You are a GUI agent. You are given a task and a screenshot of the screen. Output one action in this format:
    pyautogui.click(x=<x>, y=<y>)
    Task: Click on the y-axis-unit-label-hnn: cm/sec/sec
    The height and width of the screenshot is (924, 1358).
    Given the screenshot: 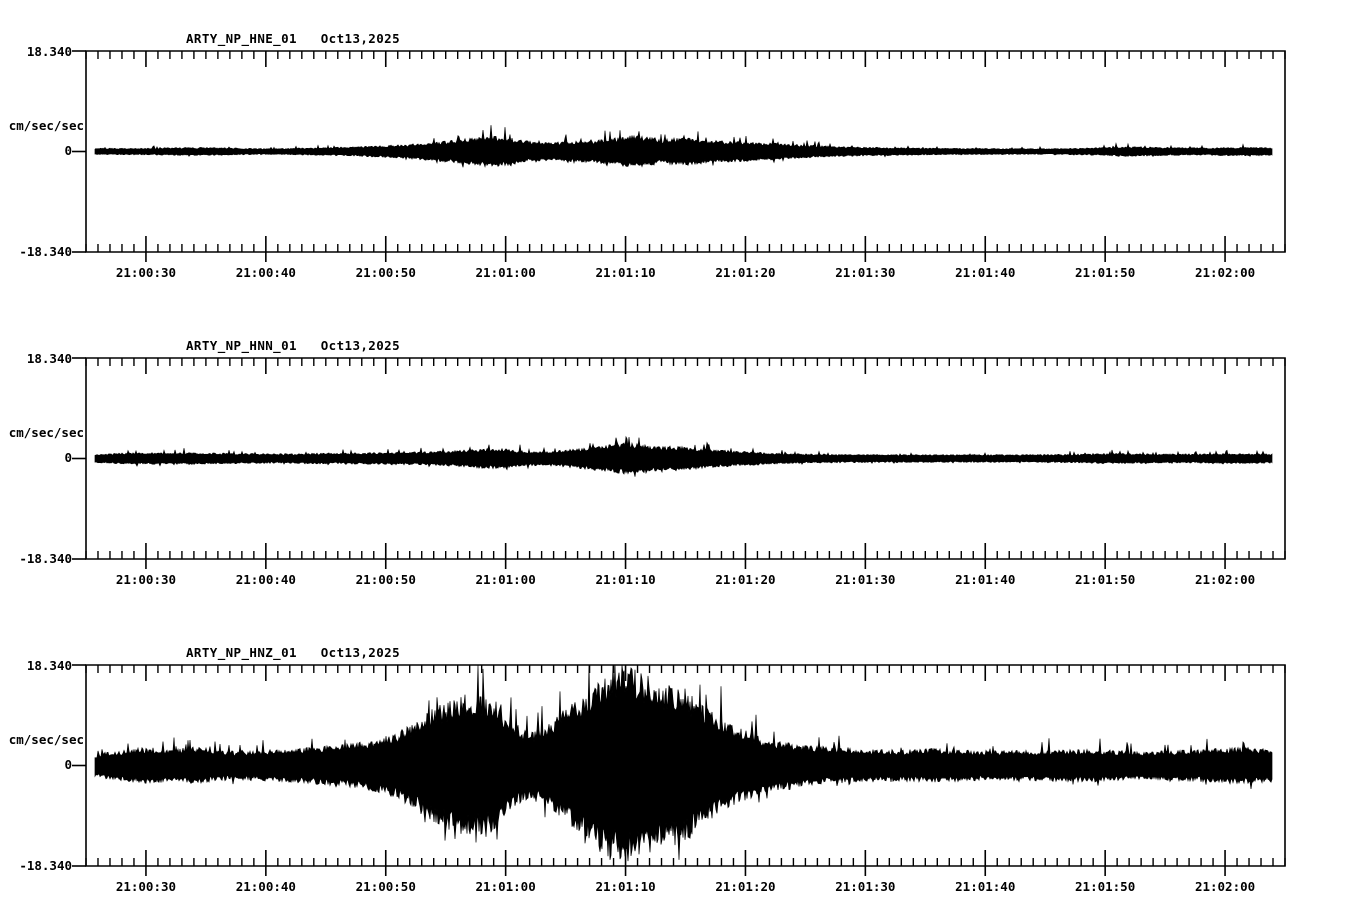 What is the action you would take?
    pyautogui.click(x=46, y=432)
    